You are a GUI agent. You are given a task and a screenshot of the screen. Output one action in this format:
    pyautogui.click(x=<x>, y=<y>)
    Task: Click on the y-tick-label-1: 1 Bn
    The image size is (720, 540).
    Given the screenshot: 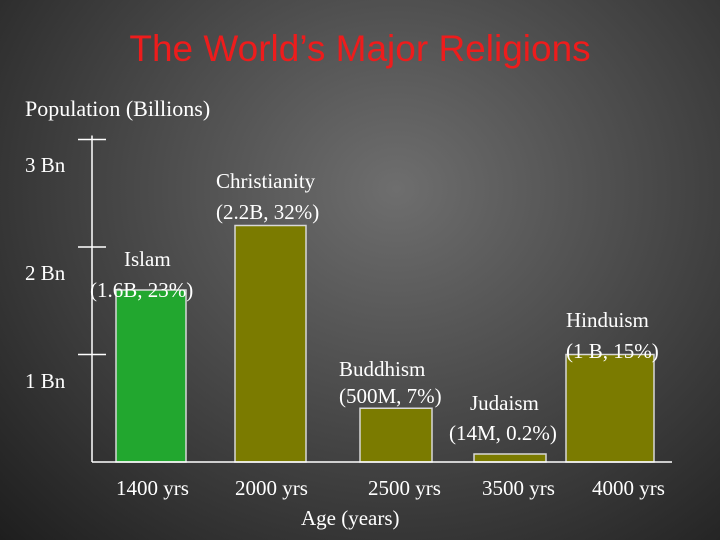 What is the action you would take?
    pyautogui.click(x=45, y=381)
    